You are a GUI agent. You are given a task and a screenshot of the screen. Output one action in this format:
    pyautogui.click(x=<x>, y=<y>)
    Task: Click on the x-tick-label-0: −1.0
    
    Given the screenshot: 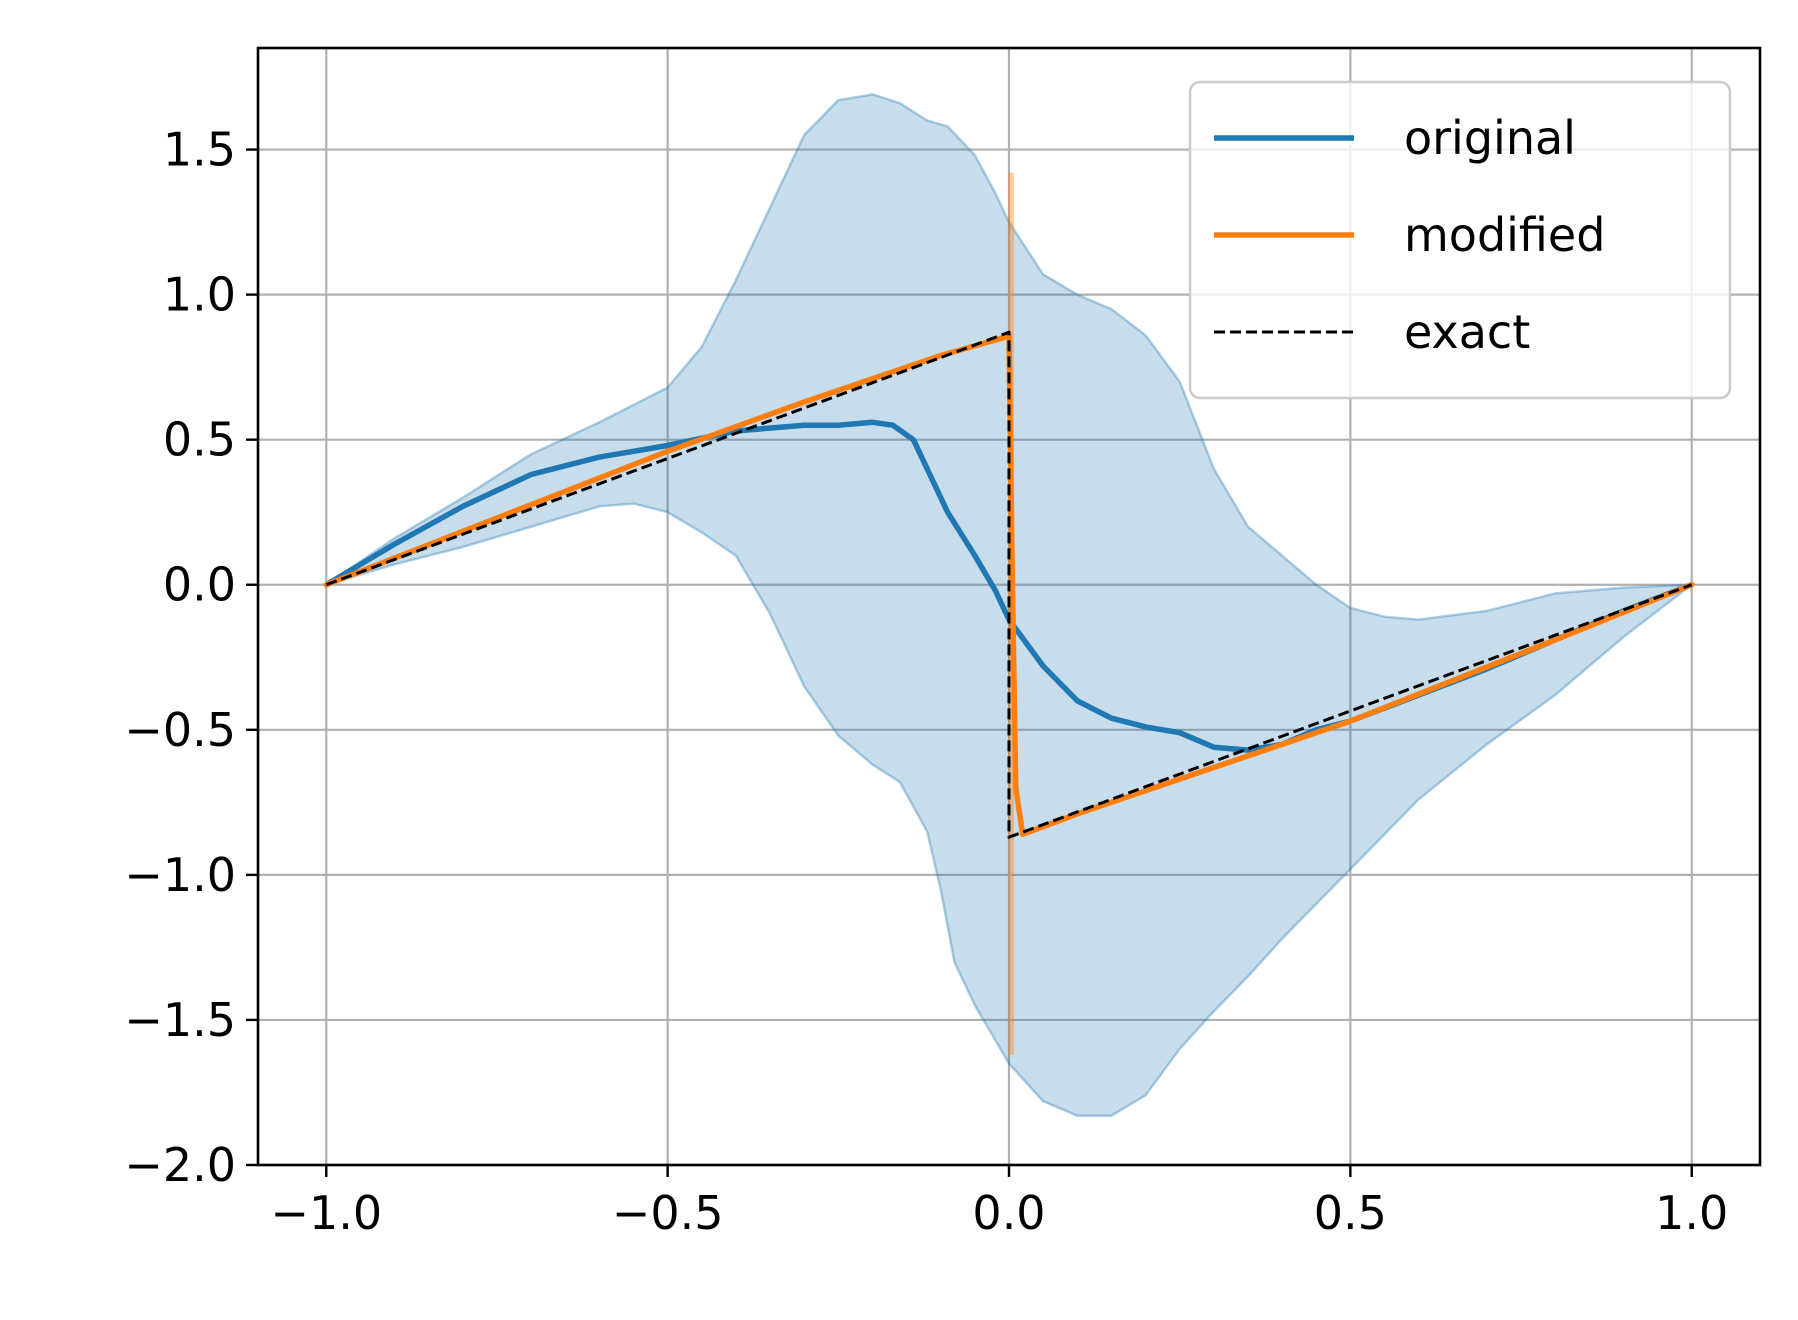 What is the action you would take?
    pyautogui.click(x=326, y=1213)
    